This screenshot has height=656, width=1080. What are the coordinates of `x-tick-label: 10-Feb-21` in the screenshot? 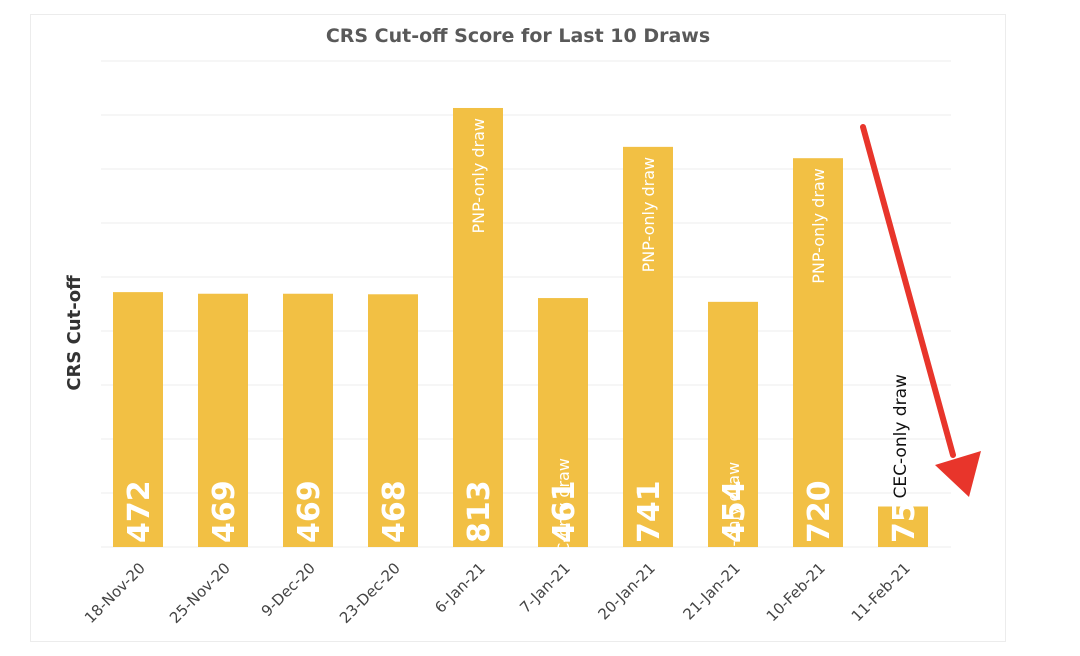 It's located at (796, 592).